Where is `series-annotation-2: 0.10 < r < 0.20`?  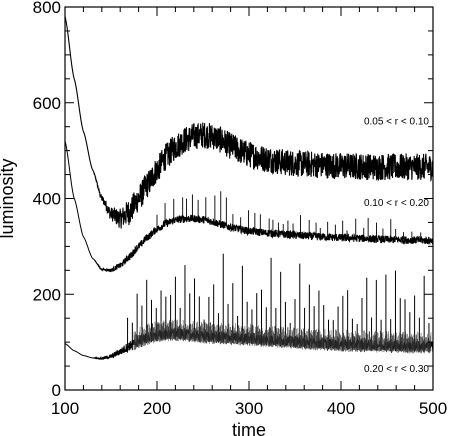
series-annotation-2: 0.10 < r < 0.20 is located at coordinates (396, 203).